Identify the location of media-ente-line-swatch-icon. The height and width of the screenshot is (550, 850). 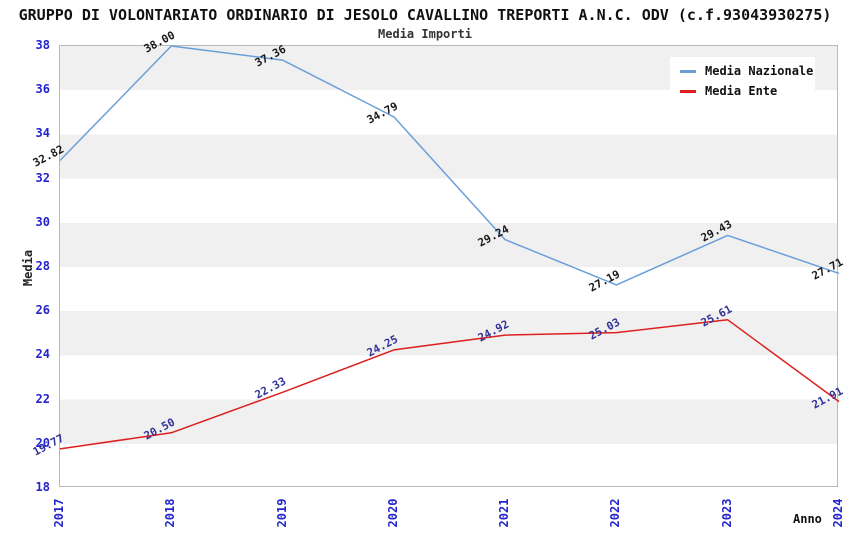
(688, 91).